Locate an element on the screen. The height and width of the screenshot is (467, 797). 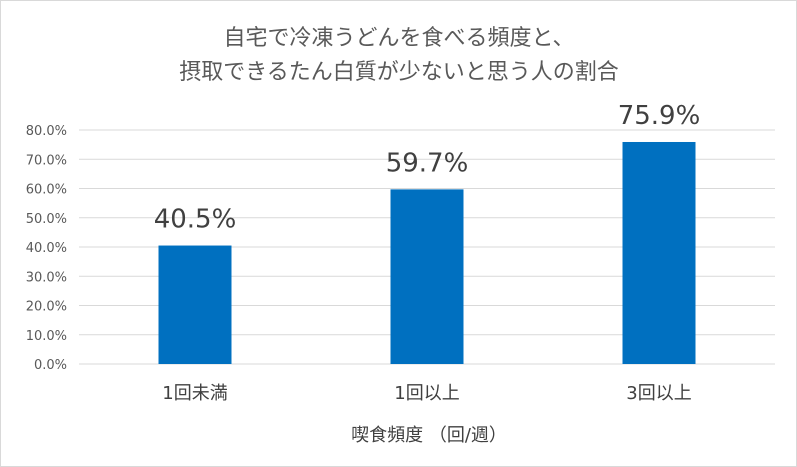
y-tick-label: 50.0% is located at coordinates (46, 219).